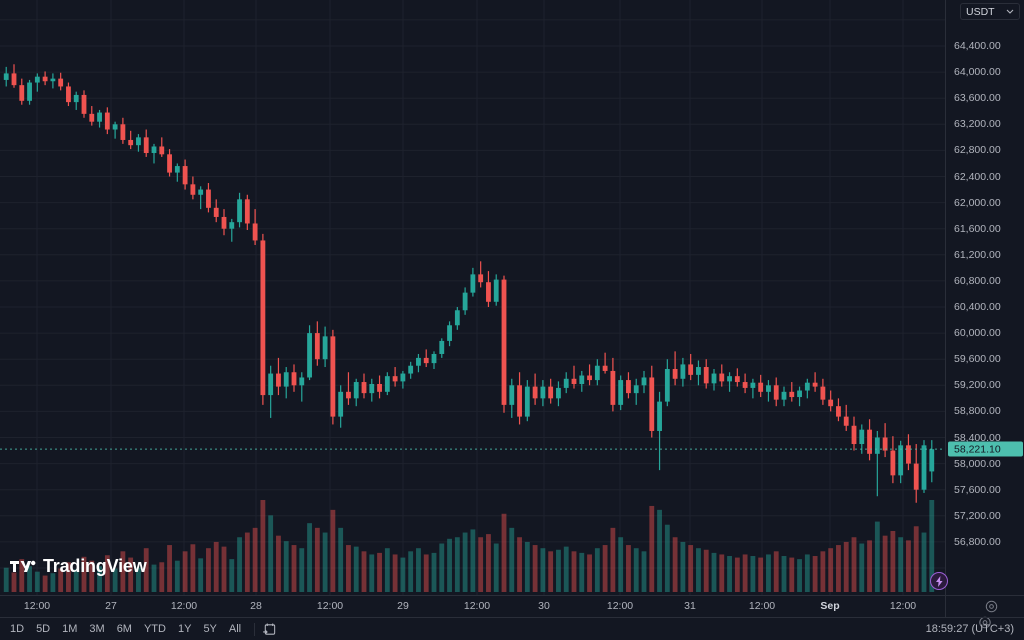  I want to click on period-button-1y: 1Y, so click(184, 629).